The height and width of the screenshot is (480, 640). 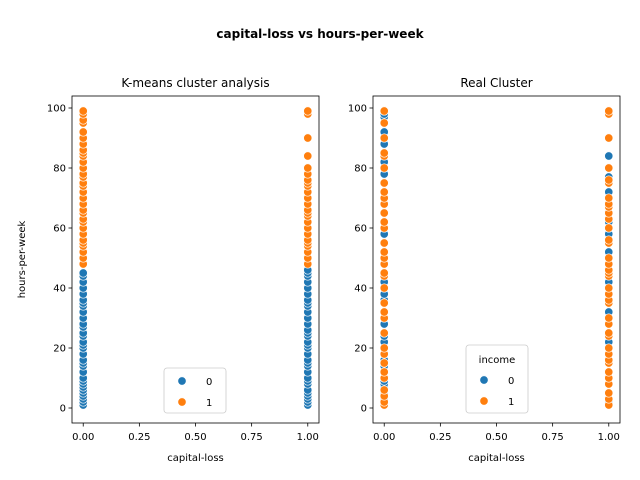 What do you see at coordinates (195, 83) in the screenshot?
I see `axes-title: K-means cluster analysis` at bounding box center [195, 83].